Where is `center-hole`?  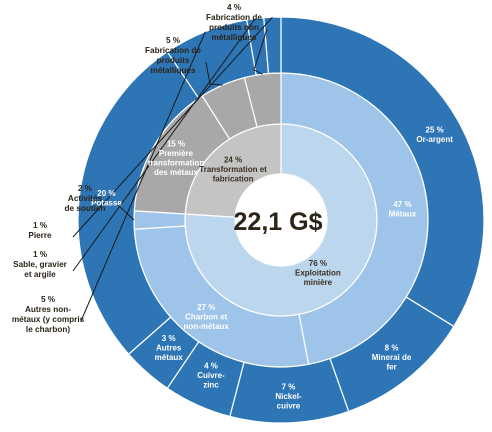
center-hole is located at coordinates (281, 220).